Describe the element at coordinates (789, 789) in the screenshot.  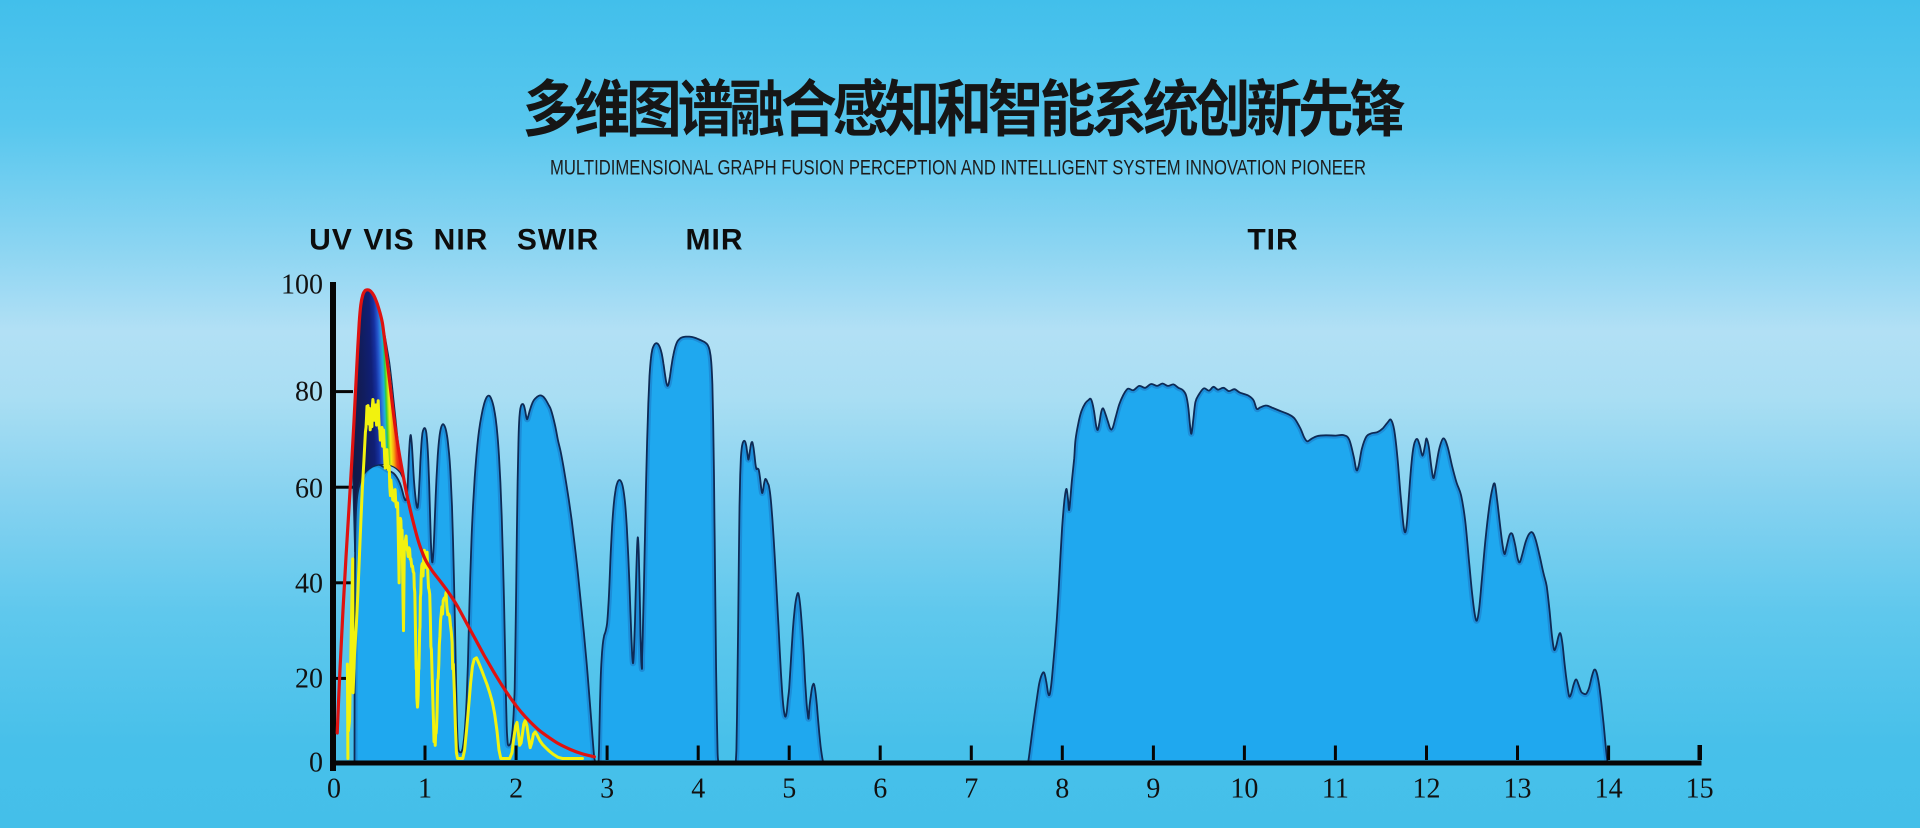
I see `svg-text: 5` at that location.